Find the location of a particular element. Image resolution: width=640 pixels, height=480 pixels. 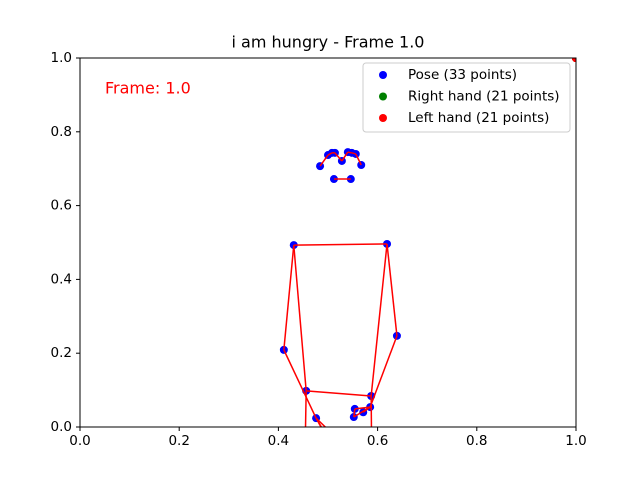

x-tick-label: 0.0 is located at coordinates (79, 441).